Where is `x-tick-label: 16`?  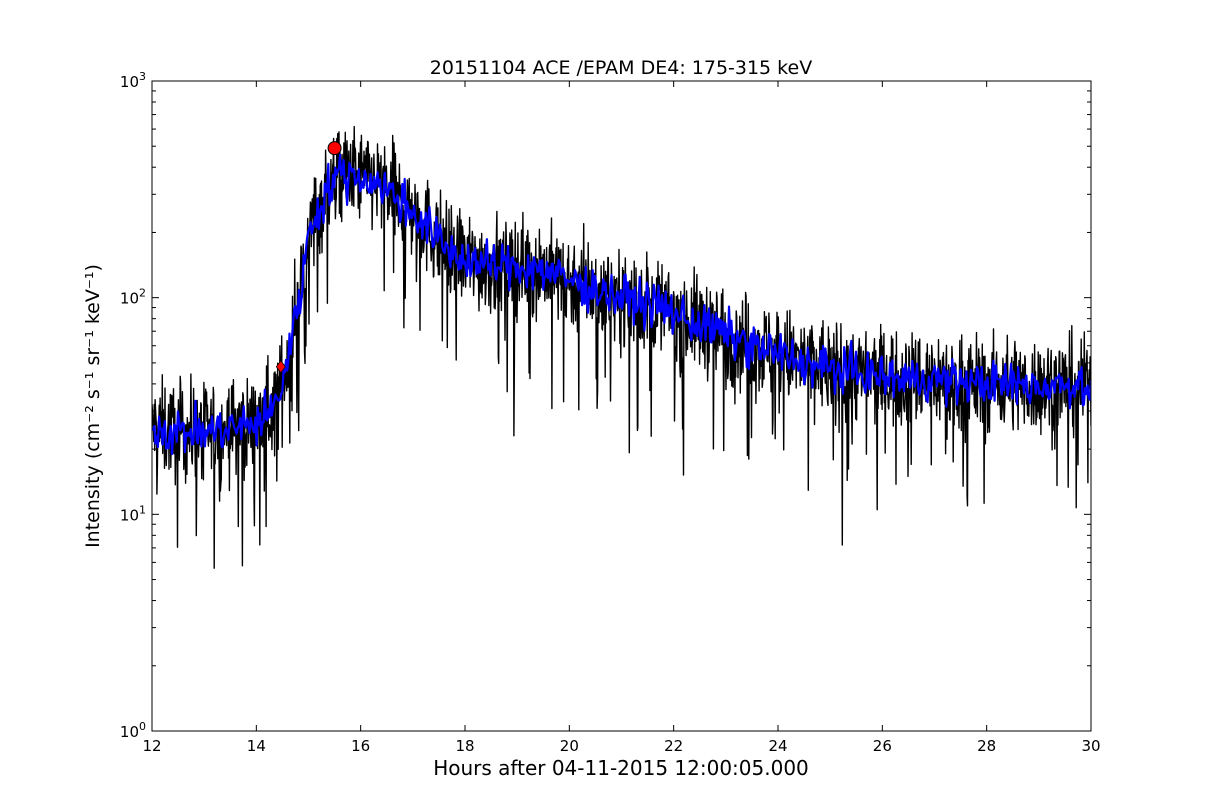 x-tick-label: 16 is located at coordinates (360, 746).